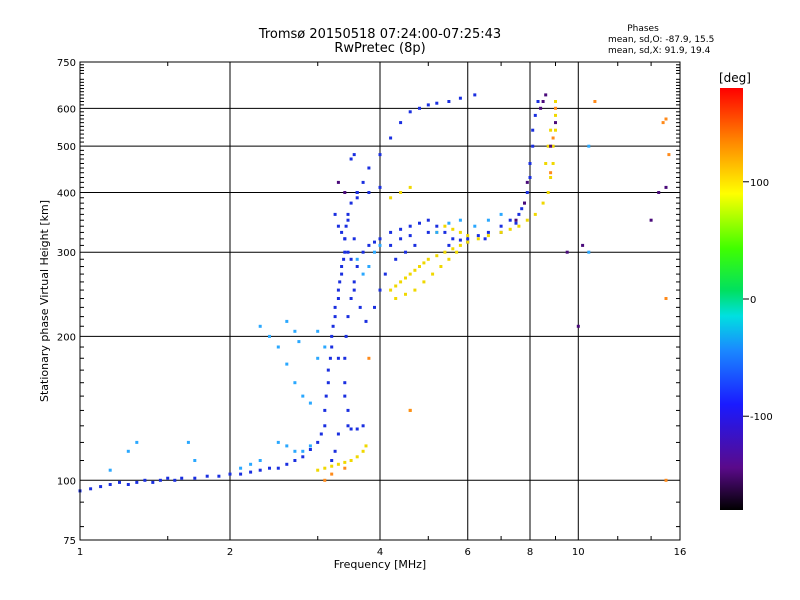  I want to click on x-axis-label: Frequency [MHz], so click(380, 564).